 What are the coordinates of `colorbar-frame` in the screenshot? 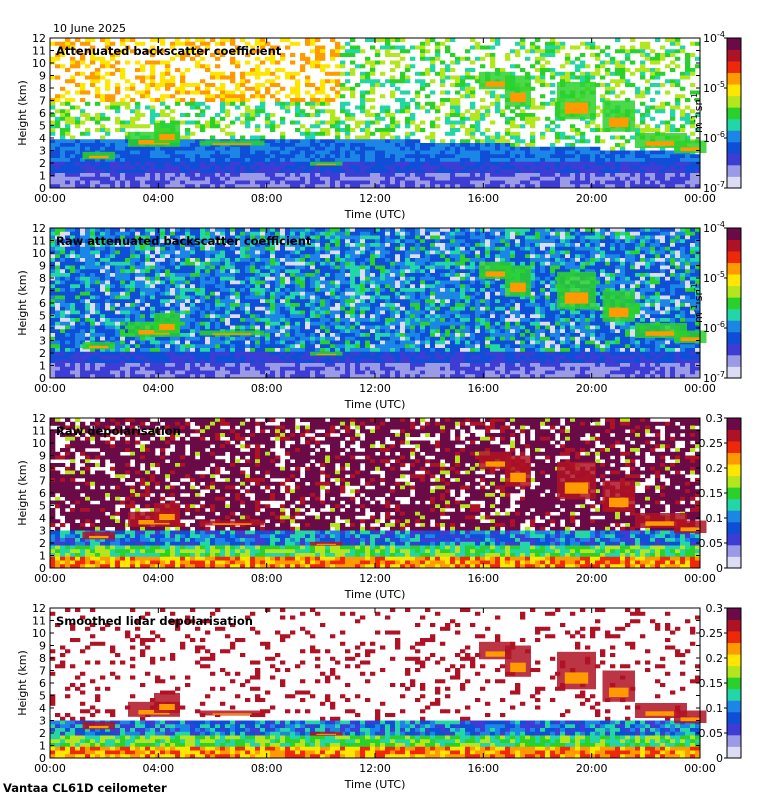 It's located at (734, 113).